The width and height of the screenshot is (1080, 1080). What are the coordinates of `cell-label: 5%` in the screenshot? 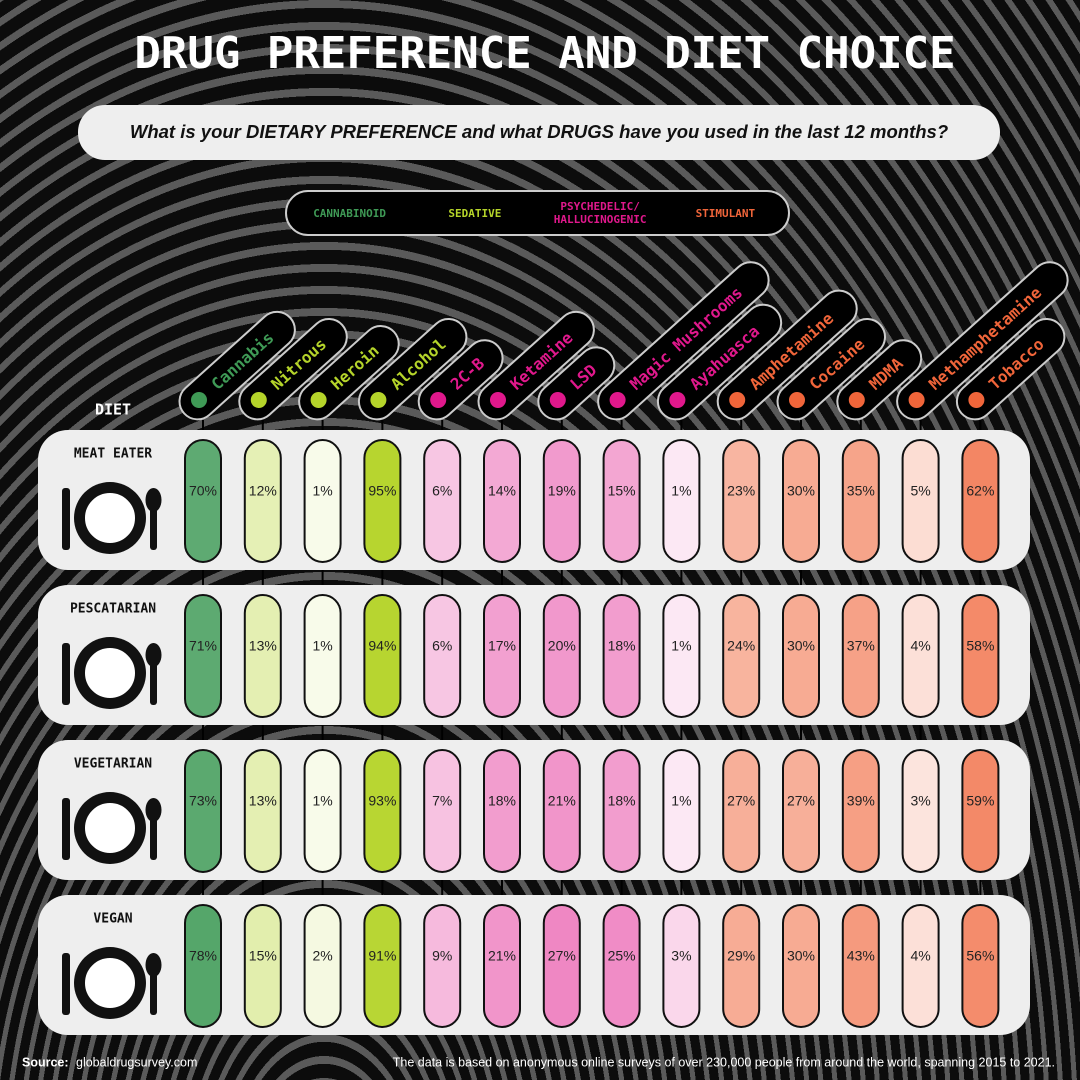 It's located at (920, 491).